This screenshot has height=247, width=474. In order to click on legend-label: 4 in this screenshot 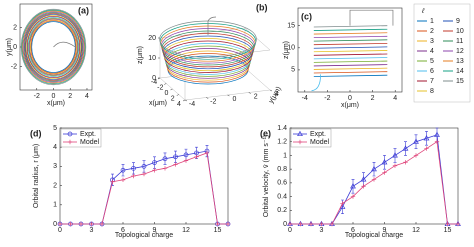, I will do `click(432, 51)`.